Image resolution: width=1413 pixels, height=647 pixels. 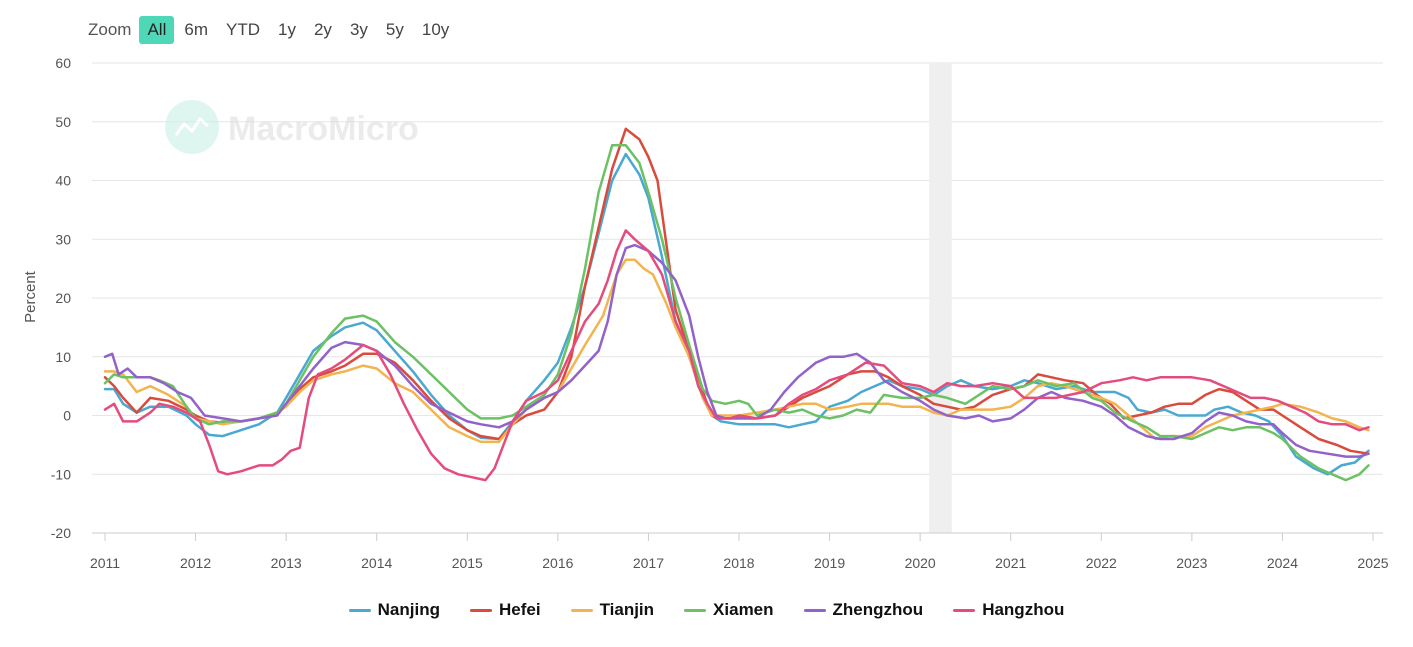 I want to click on x-tick-label: 2018, so click(x=738, y=563).